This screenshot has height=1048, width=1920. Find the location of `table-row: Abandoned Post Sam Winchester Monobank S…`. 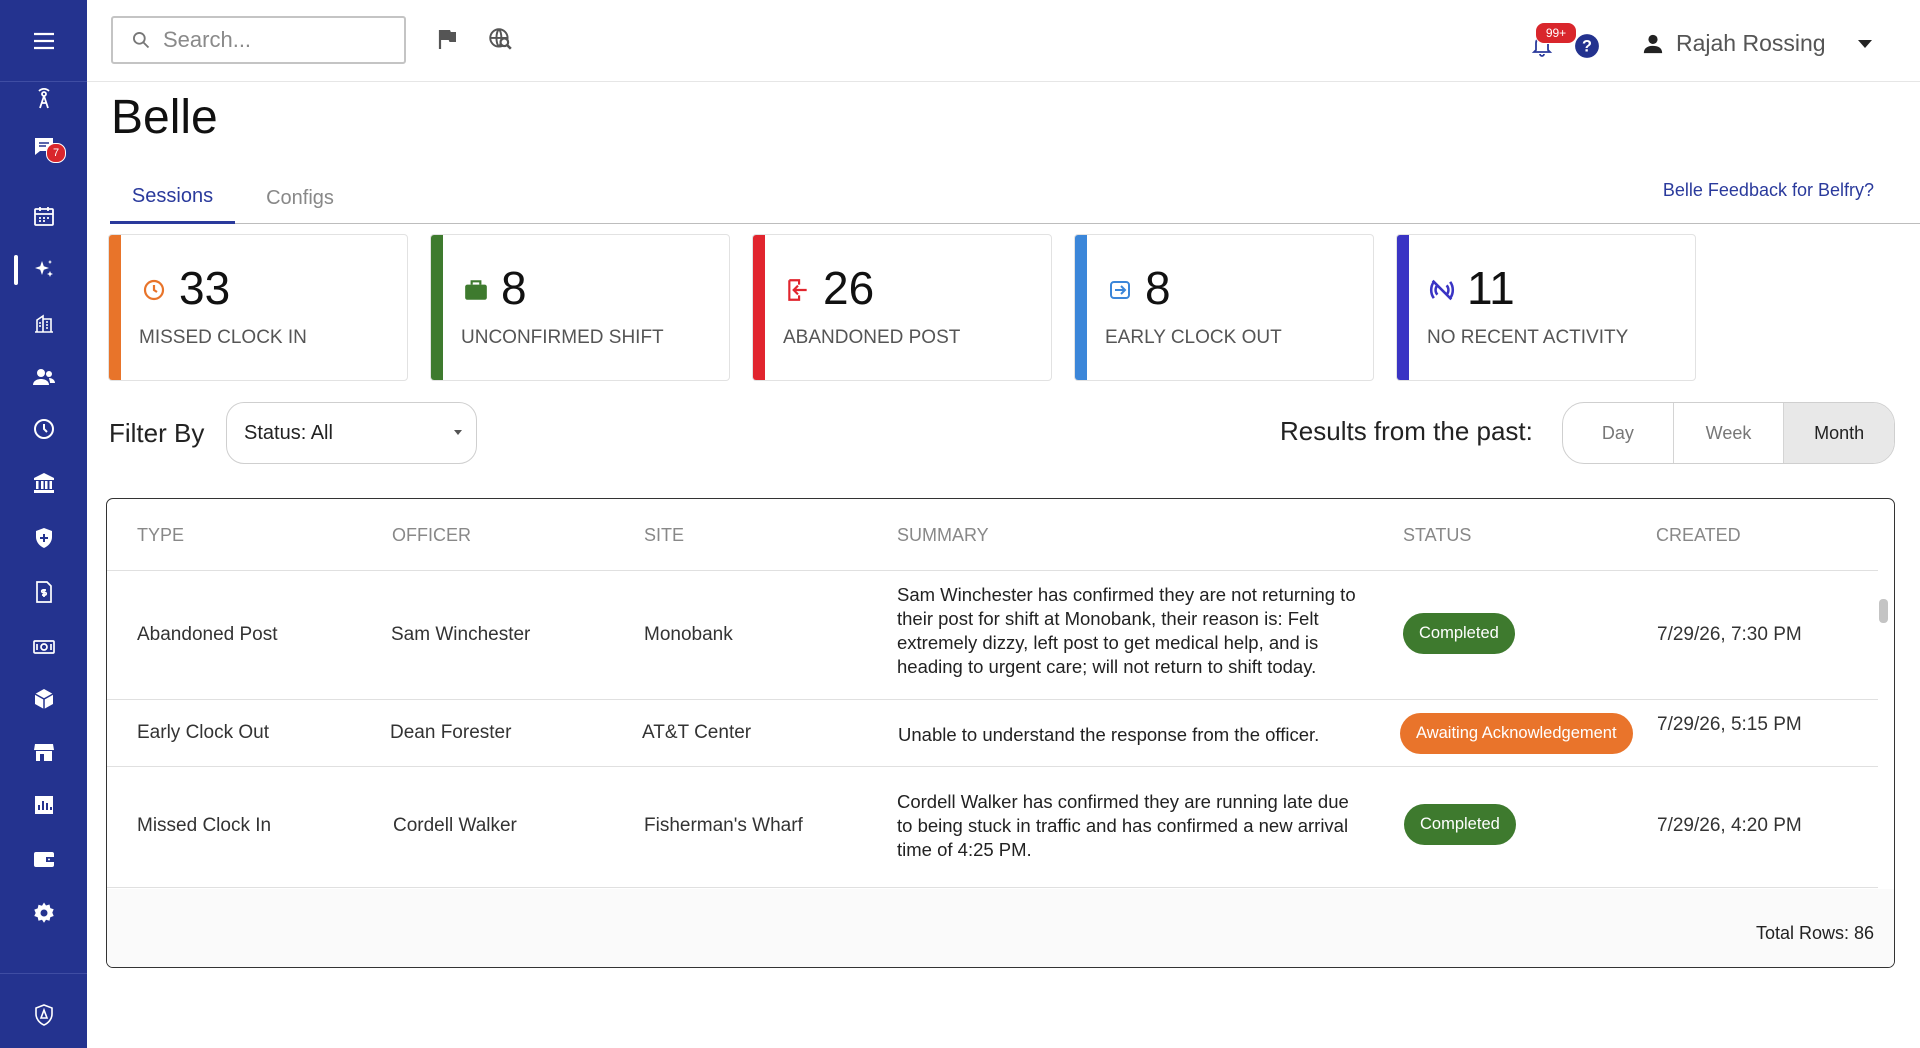

table-row: Abandoned Post Sam Winchester Monobank S… is located at coordinates (992, 635).